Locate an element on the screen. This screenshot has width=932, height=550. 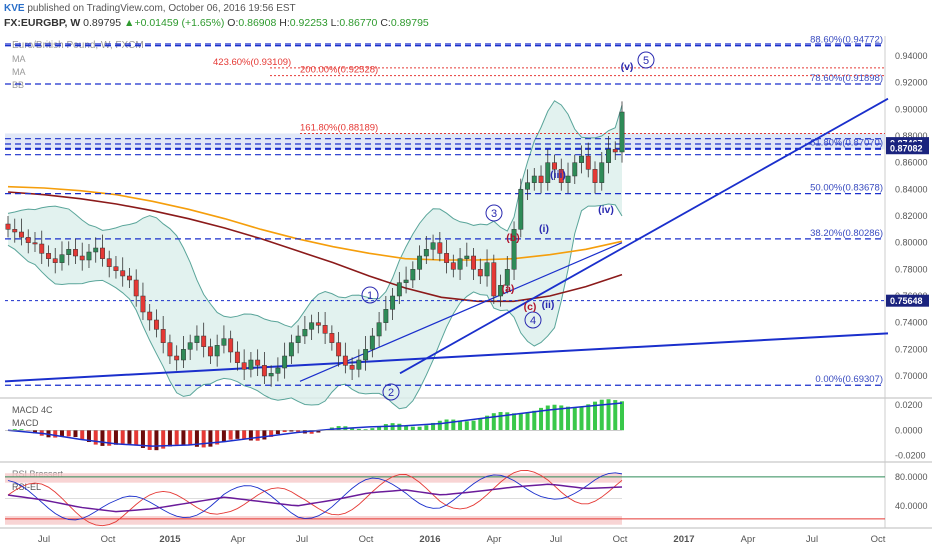
fib-level-label: 61.80%(0.87070) is located at coordinates (846, 142).